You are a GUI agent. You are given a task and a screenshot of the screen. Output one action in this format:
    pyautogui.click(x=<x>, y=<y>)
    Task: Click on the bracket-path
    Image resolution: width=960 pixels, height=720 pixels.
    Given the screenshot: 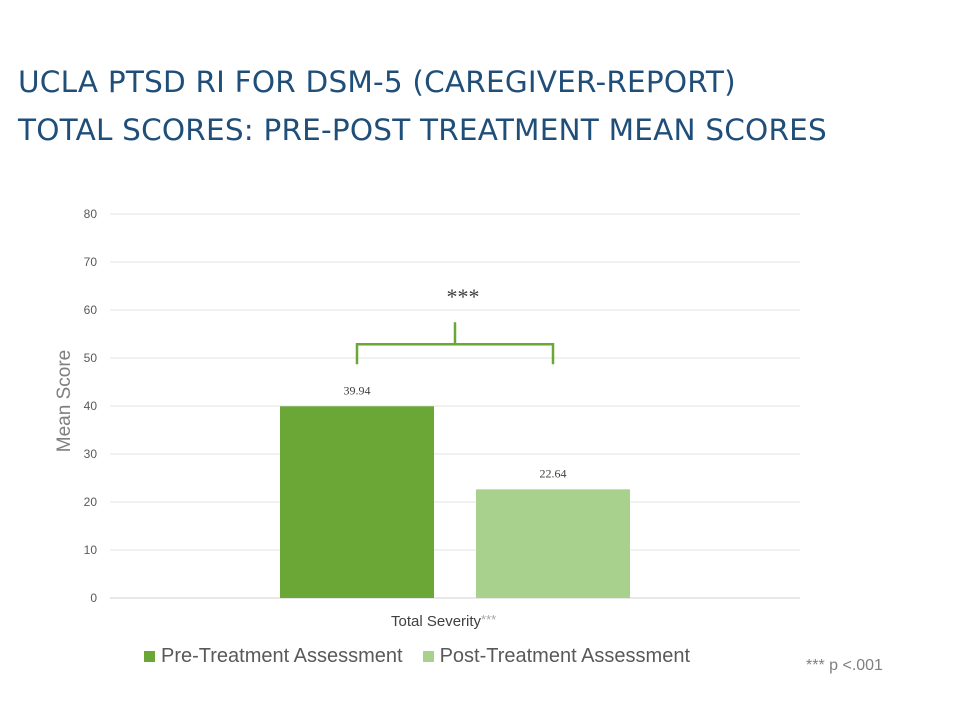 What is the action you would take?
    pyautogui.click(x=455, y=343)
    